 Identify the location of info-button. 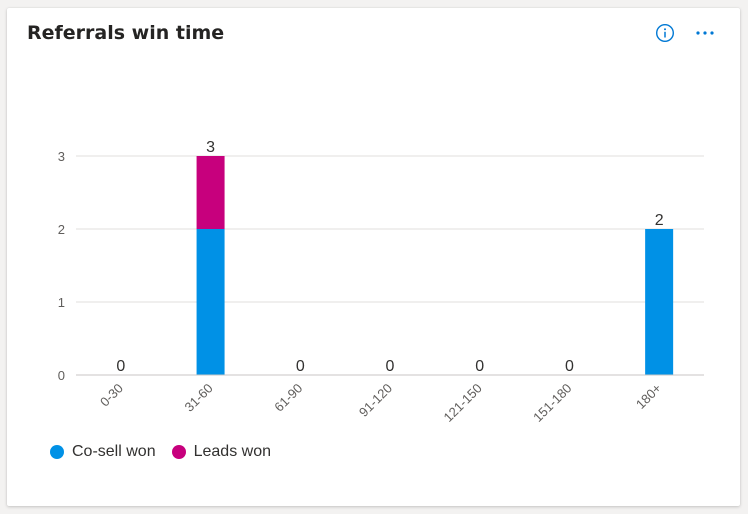
(665, 33).